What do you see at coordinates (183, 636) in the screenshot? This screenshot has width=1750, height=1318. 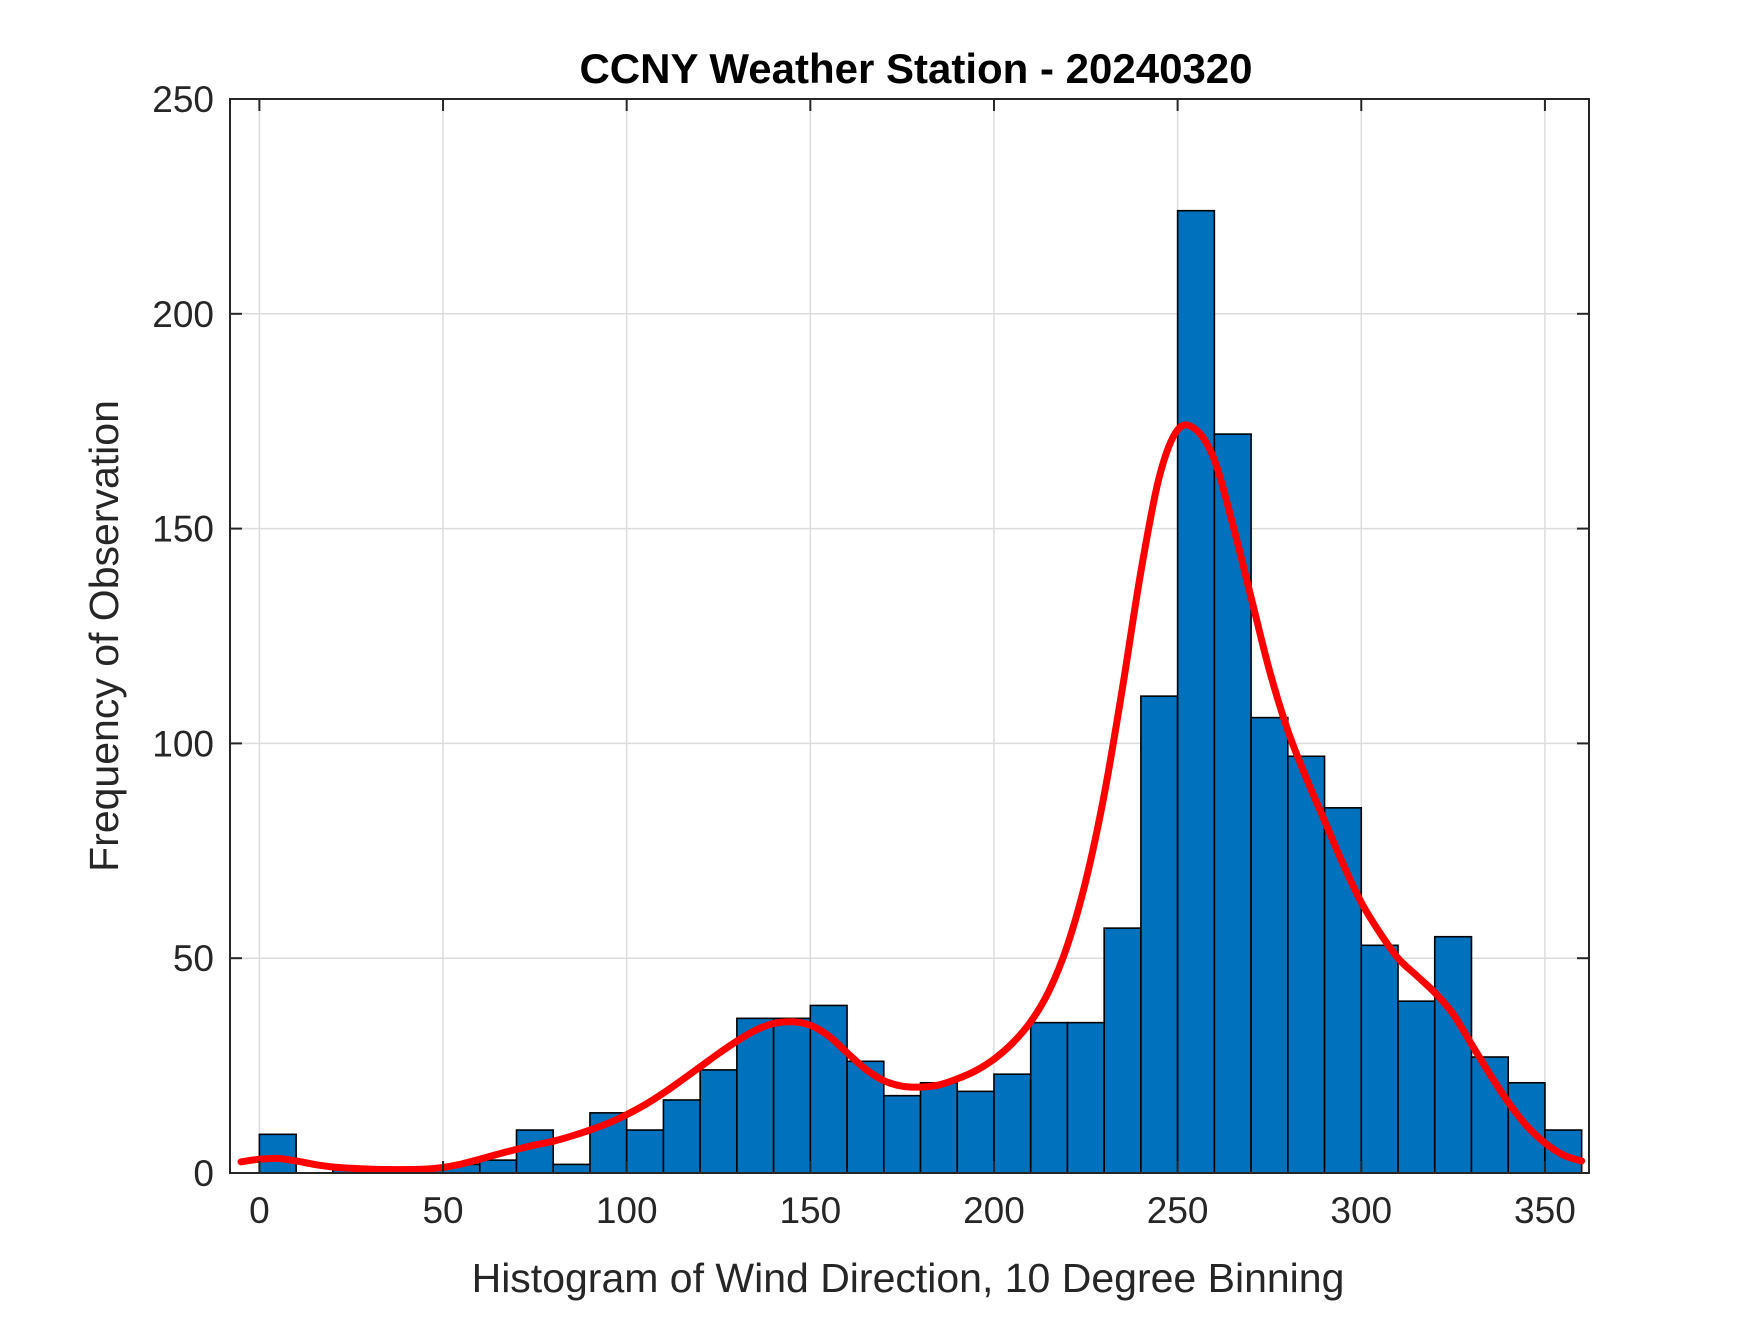 I see `y-tick-labels: 0 50 100 150 200 250` at bounding box center [183, 636].